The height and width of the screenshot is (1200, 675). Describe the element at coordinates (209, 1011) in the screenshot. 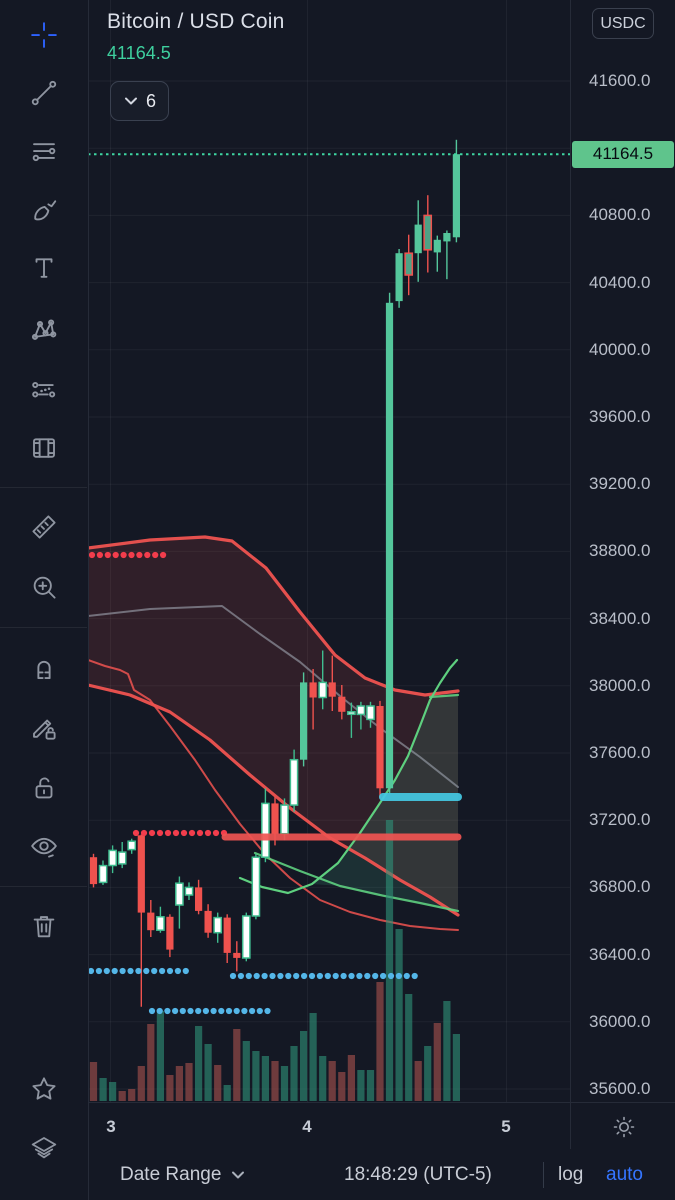

I see `support-dots-blue-low` at that location.